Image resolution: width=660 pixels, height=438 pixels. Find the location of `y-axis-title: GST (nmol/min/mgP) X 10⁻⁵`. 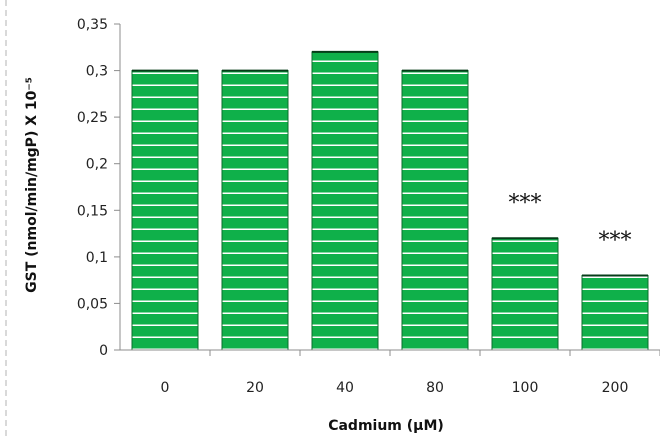

y-axis-title: GST (nmol/min/mgP) X 10⁻⁵ is located at coordinates (32, 185).